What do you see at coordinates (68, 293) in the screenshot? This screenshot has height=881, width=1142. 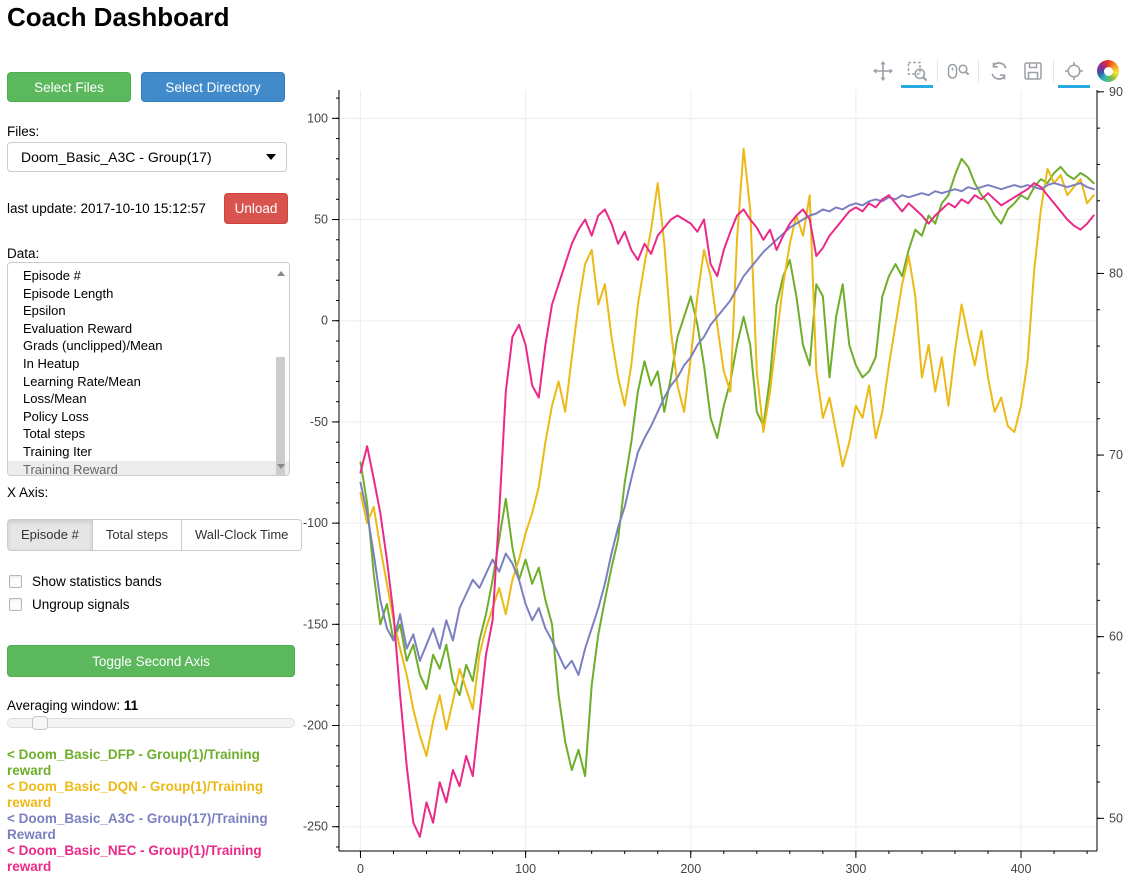 I see `list-item: Episode Length` at bounding box center [68, 293].